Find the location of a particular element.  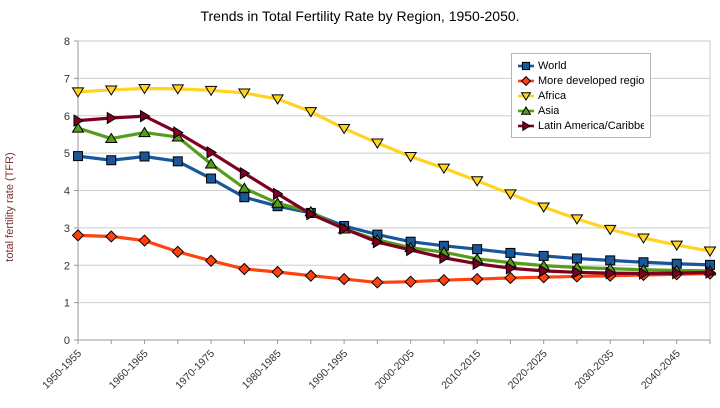

legend-item-world: World is located at coordinates (581, 65).